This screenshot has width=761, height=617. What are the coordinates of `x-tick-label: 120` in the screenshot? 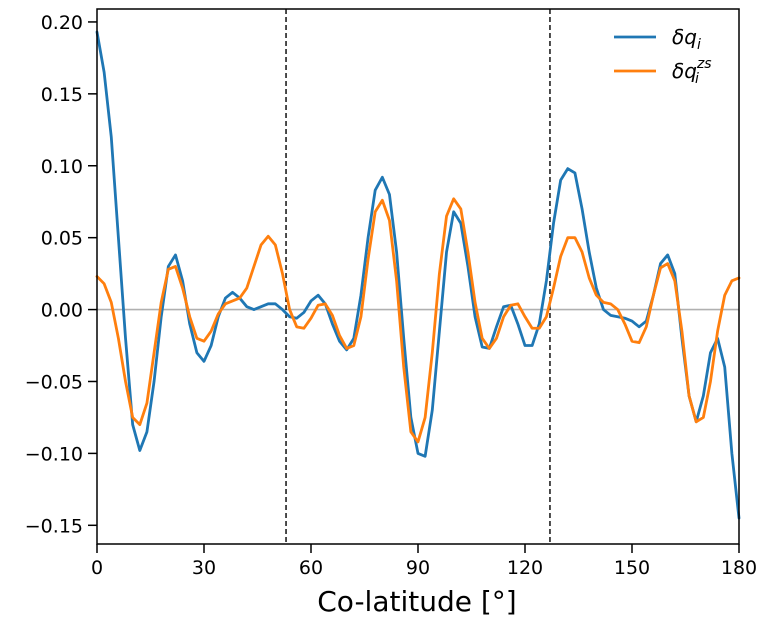 It's located at (525, 568).